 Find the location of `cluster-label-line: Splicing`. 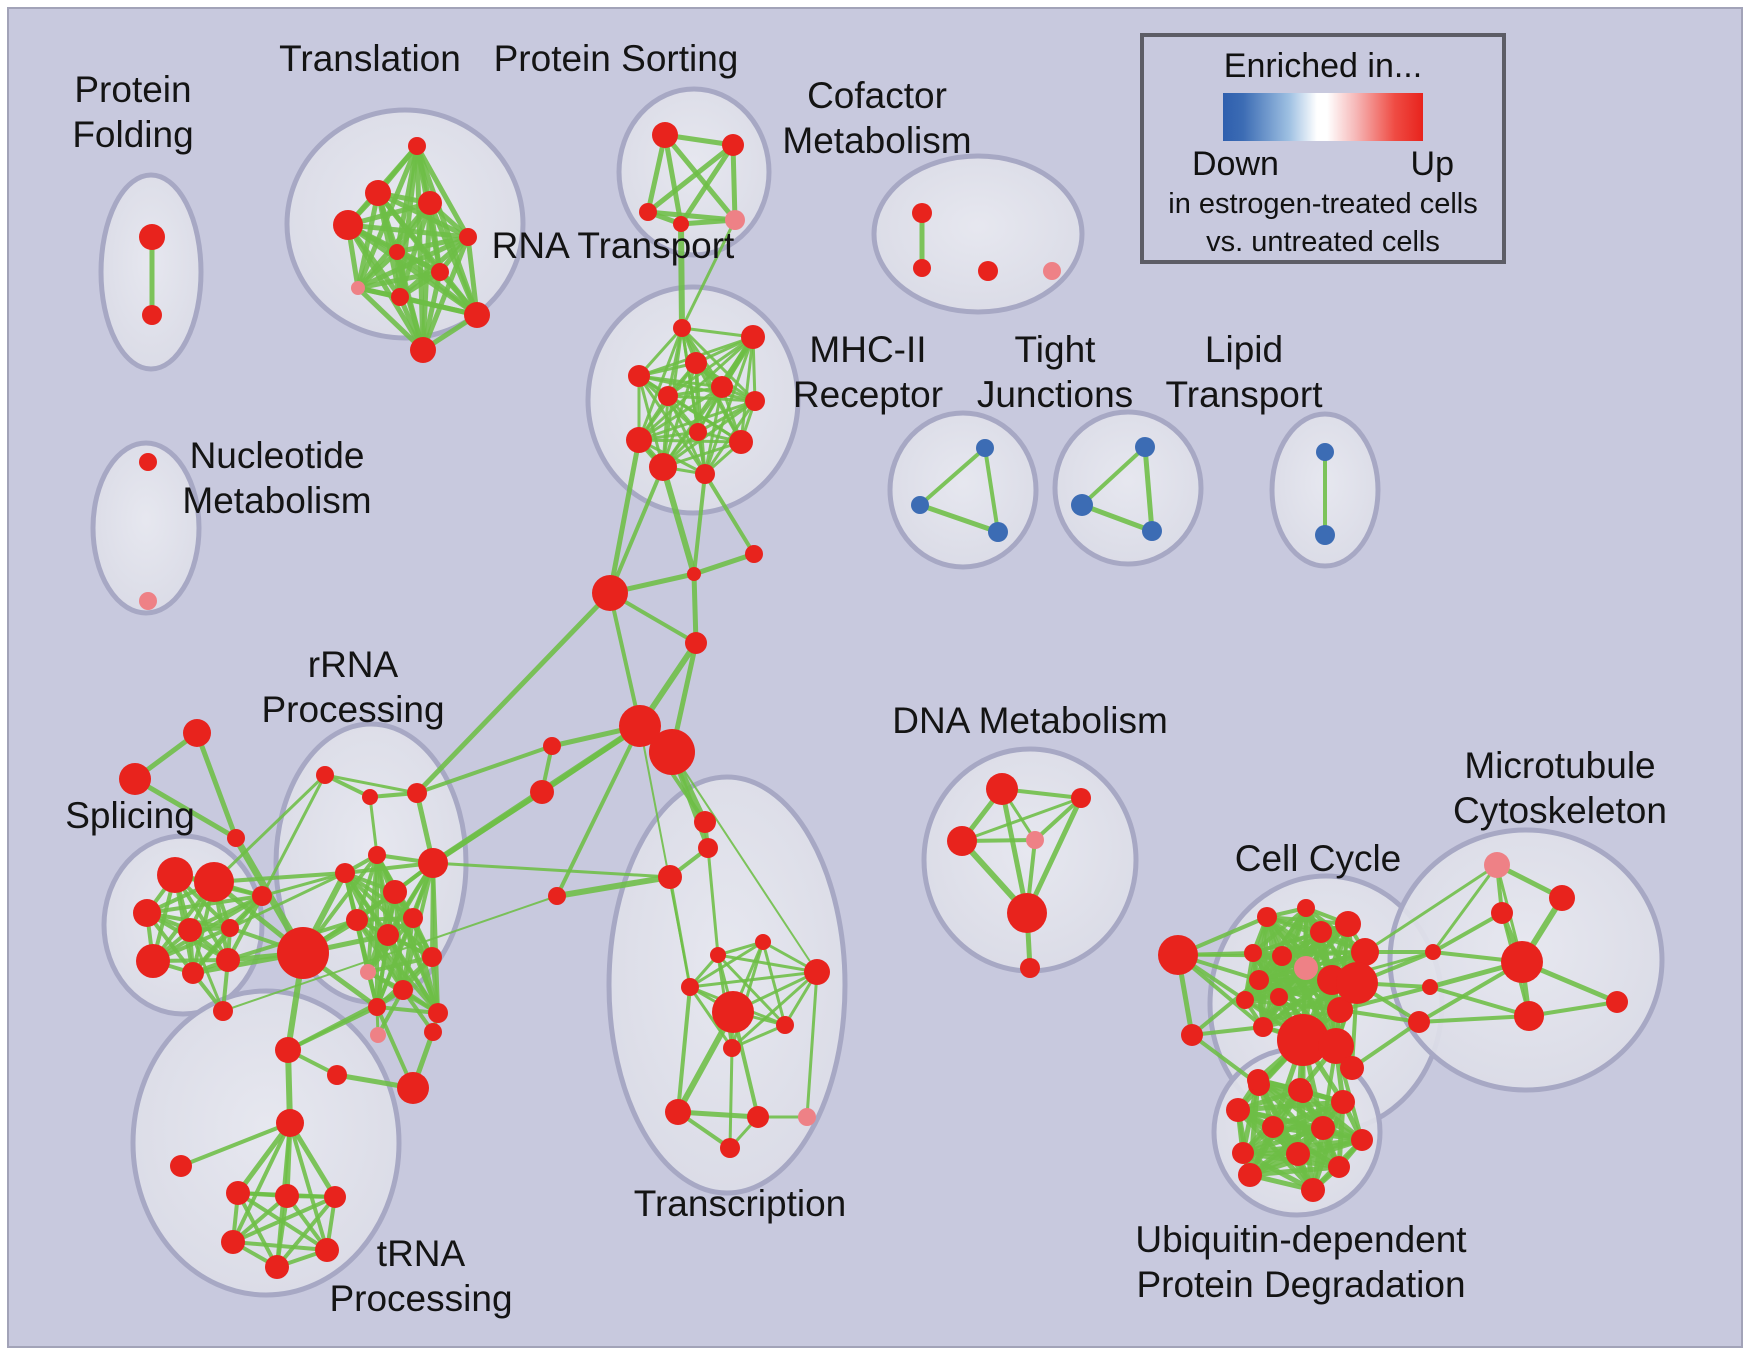

cluster-label-line: Splicing is located at coordinates (130, 815).